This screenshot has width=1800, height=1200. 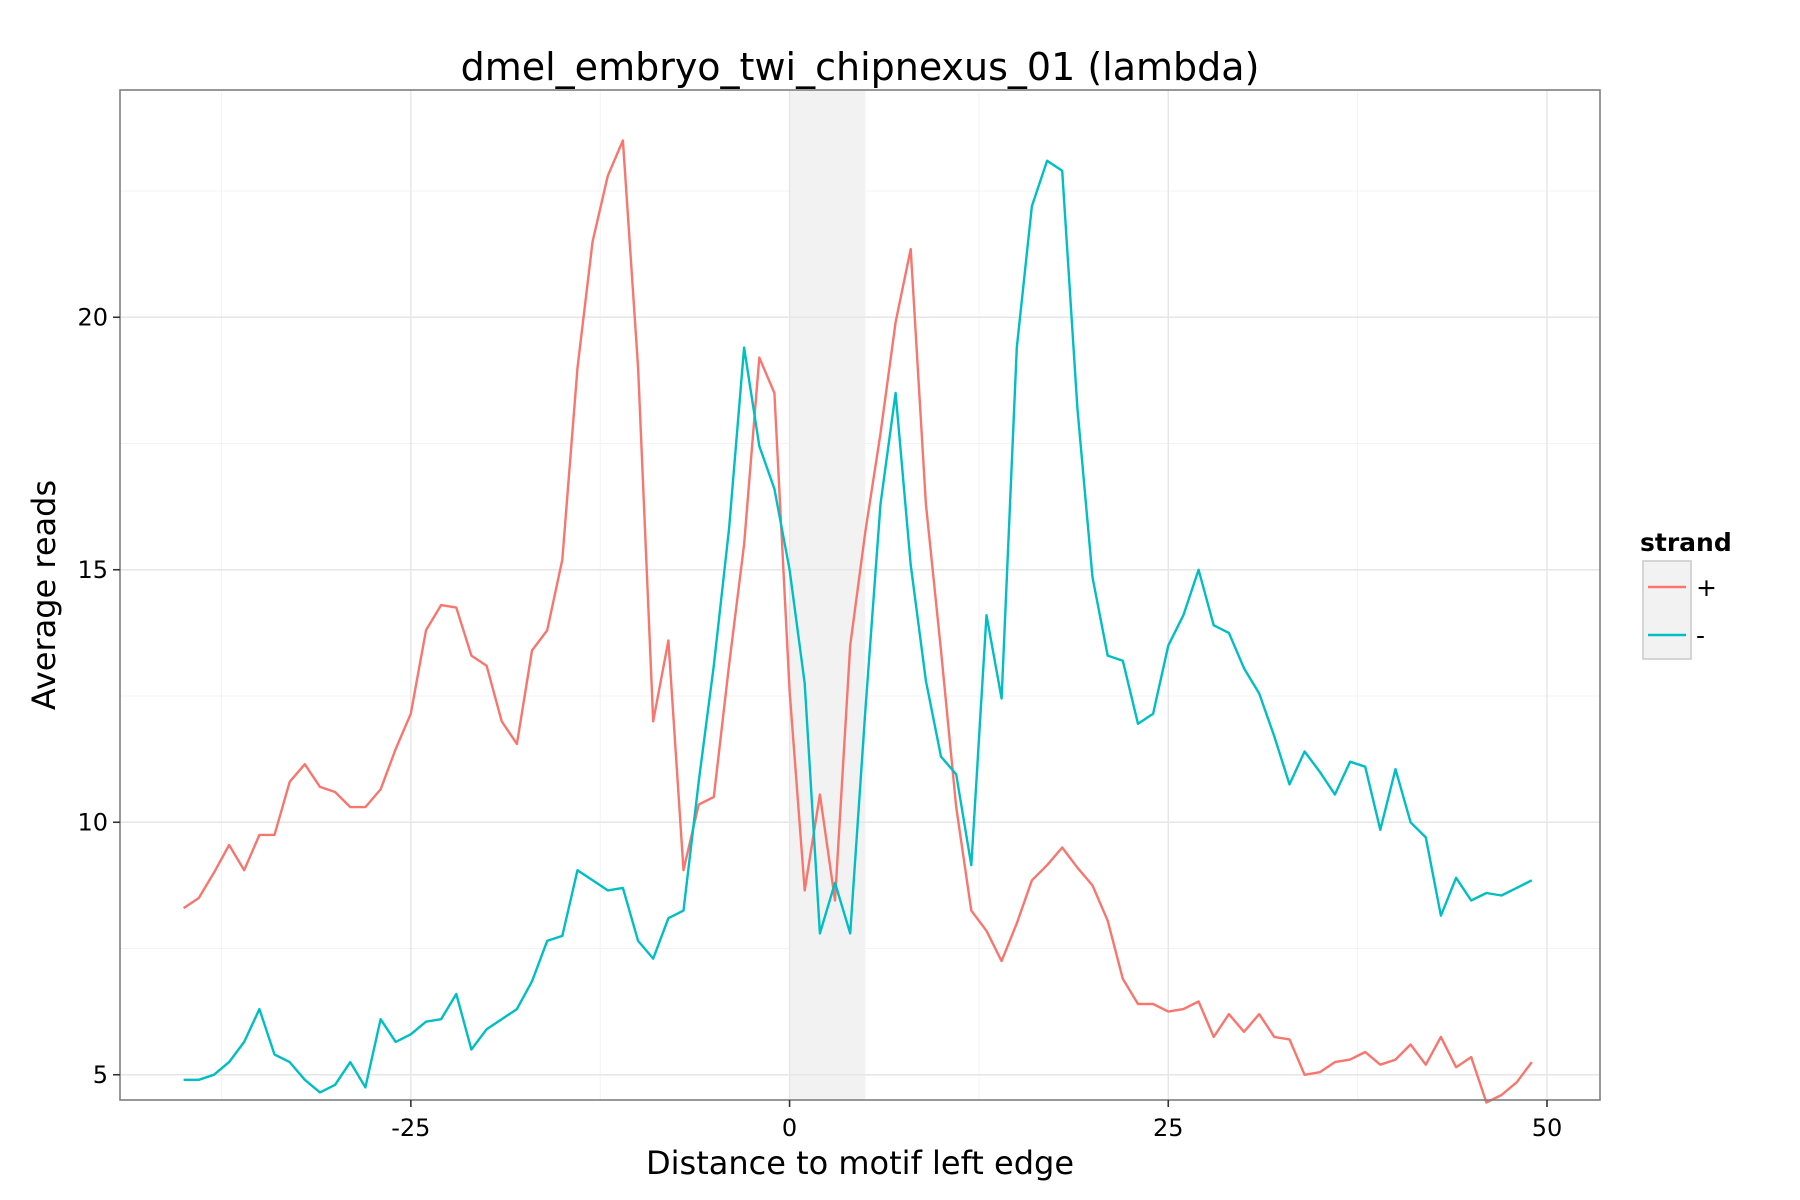 What do you see at coordinates (1168, 1128) in the screenshot?
I see `x-tick-label: 25` at bounding box center [1168, 1128].